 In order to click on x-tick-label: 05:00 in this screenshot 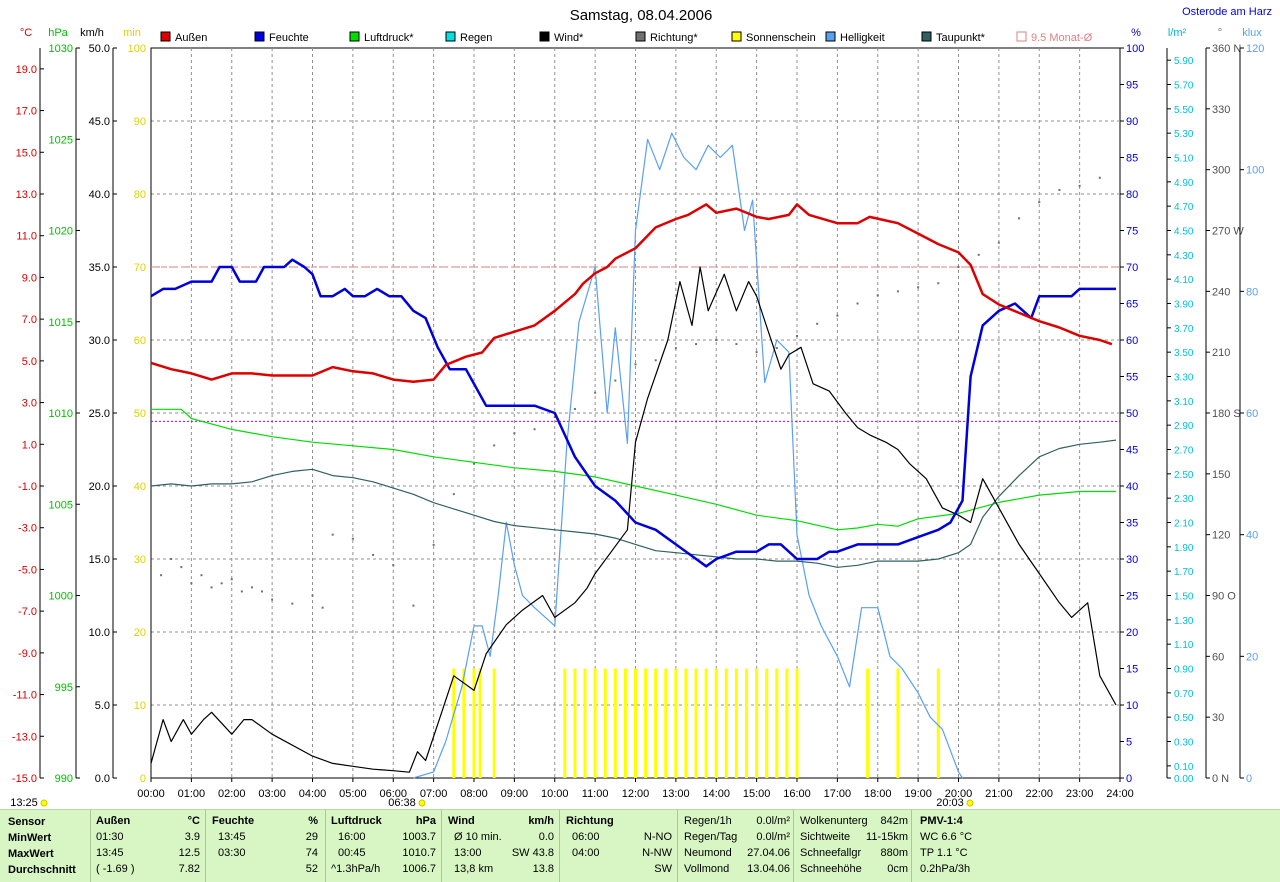, I will do `click(353, 794)`.